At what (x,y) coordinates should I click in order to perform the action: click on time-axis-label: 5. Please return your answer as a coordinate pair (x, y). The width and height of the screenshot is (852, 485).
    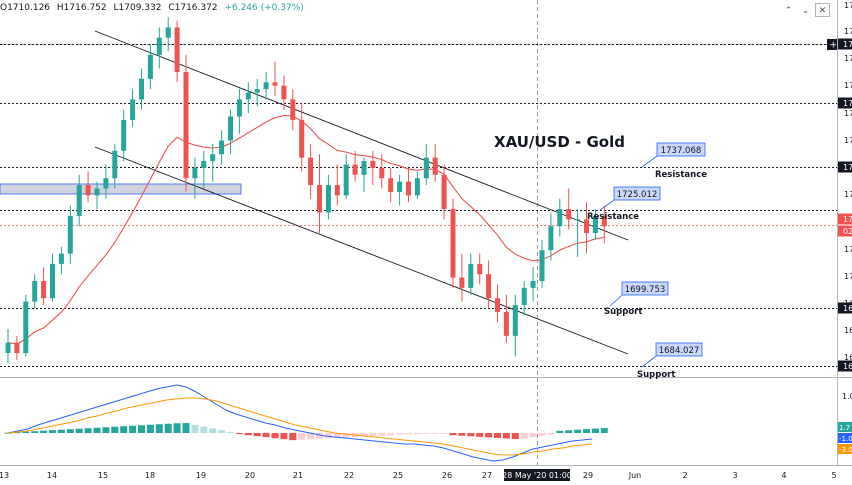
    Looking at the image, I should click on (833, 475).